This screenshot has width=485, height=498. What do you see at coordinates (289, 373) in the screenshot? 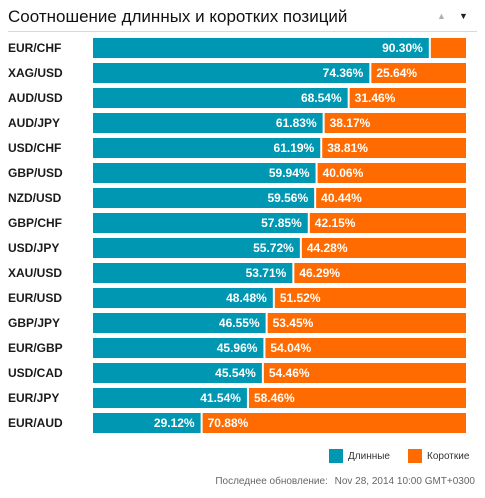
I see `short-value-label: 54.46%` at bounding box center [289, 373].